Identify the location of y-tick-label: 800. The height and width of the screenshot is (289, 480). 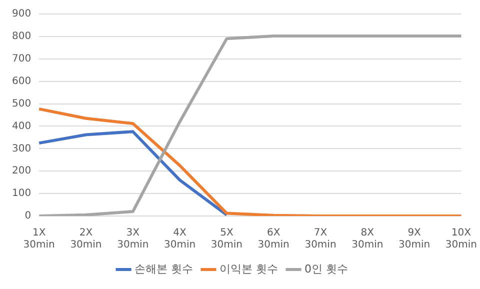
(22, 36).